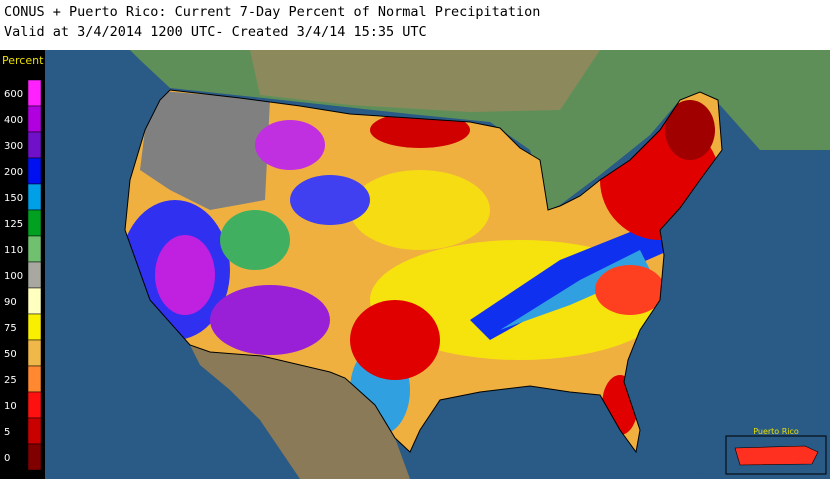  What do you see at coordinates (13, 224) in the screenshot?
I see `legend-label: 125` at bounding box center [13, 224].